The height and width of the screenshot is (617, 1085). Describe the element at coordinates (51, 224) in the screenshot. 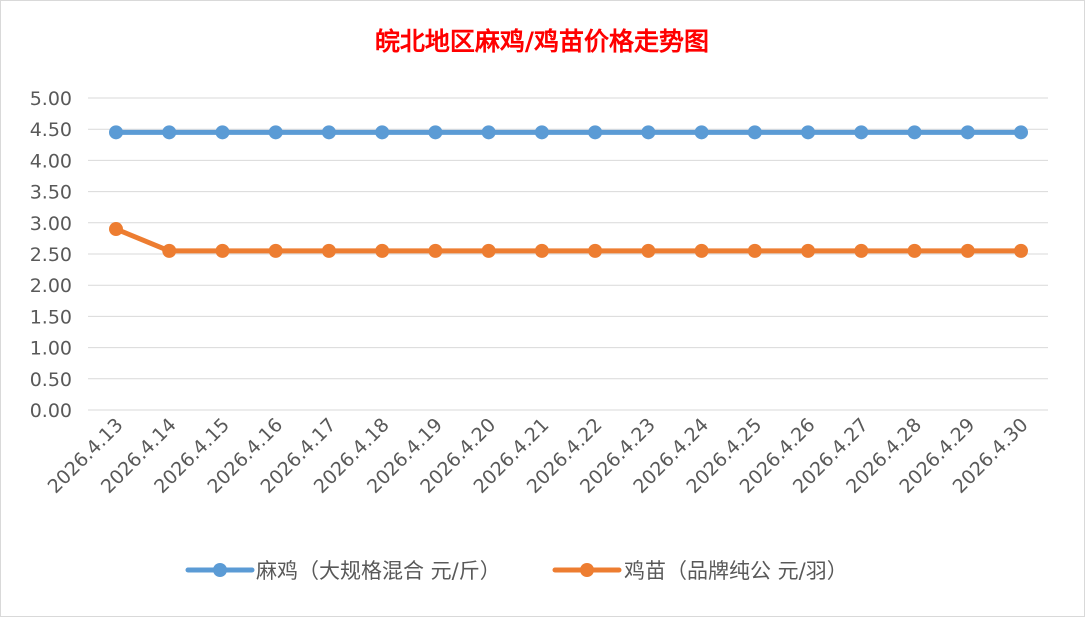

I see `y-tick-label: 3.00` at that location.